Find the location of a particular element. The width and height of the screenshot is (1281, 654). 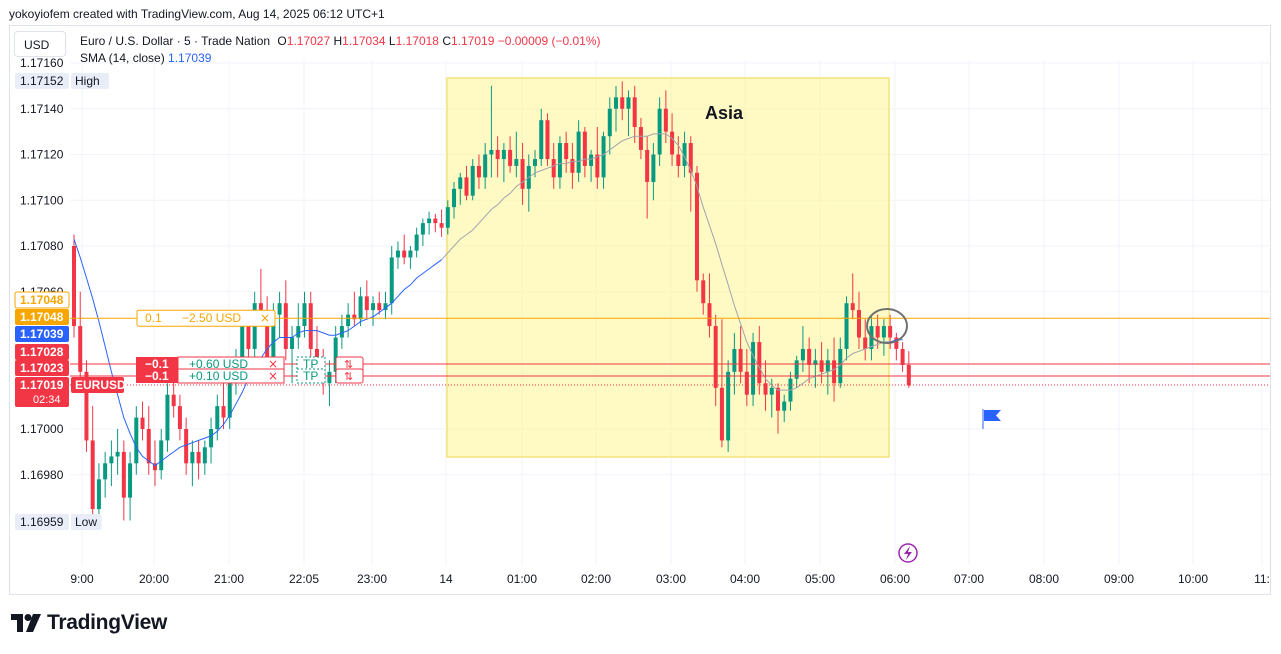

price-label: 1.16959 Low is located at coordinates (58, 522).